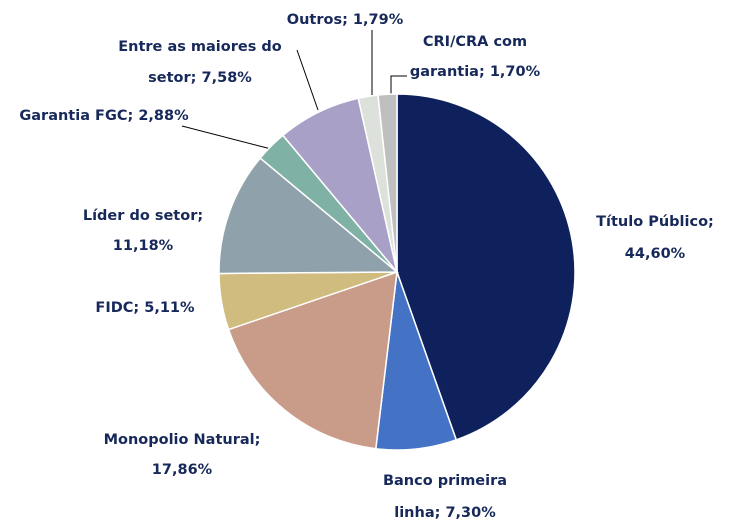  I want to click on data-label: Garantia FGC; 2,88%, so click(104, 116).